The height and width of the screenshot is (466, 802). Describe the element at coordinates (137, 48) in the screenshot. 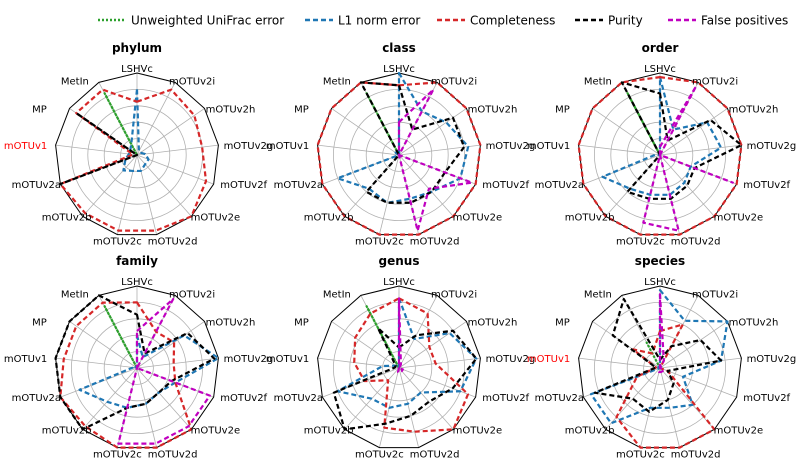

I see `panel-title: phylum` at that location.